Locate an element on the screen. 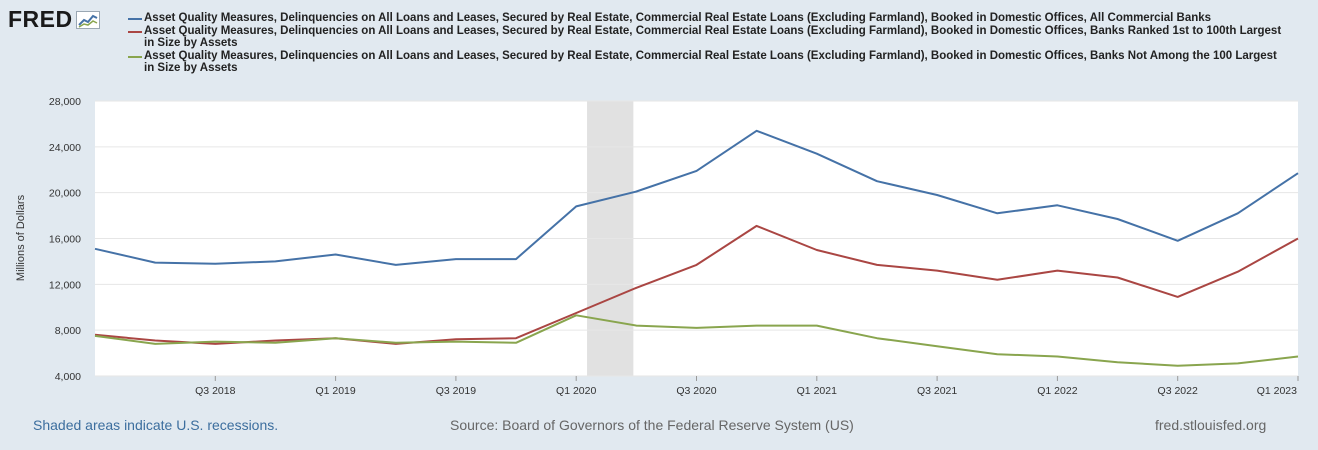  y-tick-label: 4,000 is located at coordinates (68, 377).